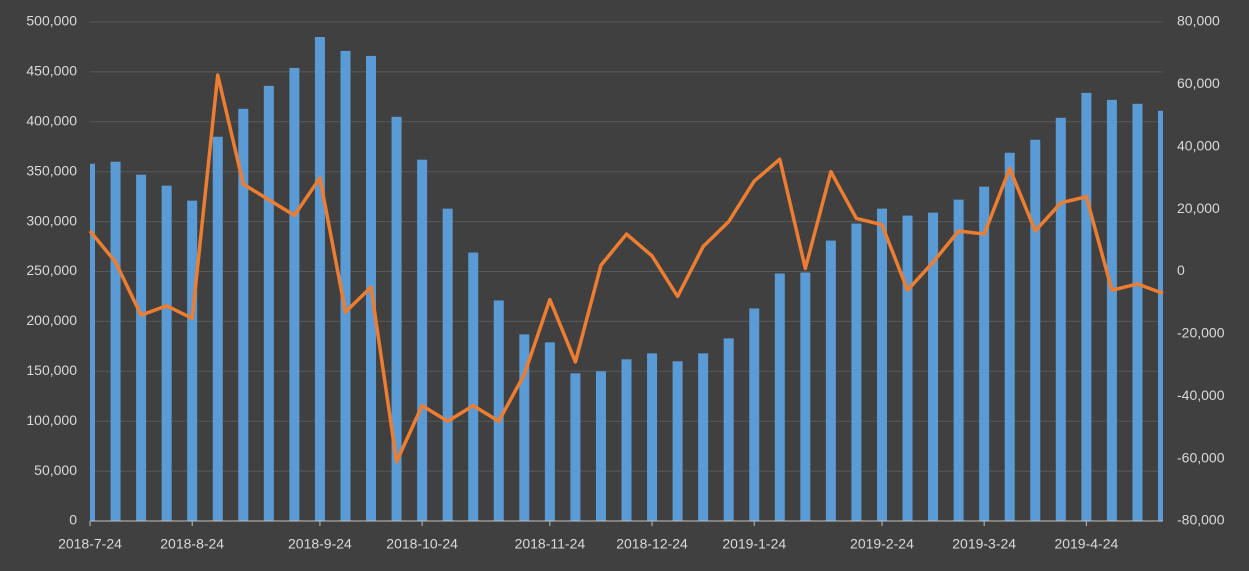  Describe the element at coordinates (51, 21) in the screenshot. I see `y-tick-label: 500,000` at that location.